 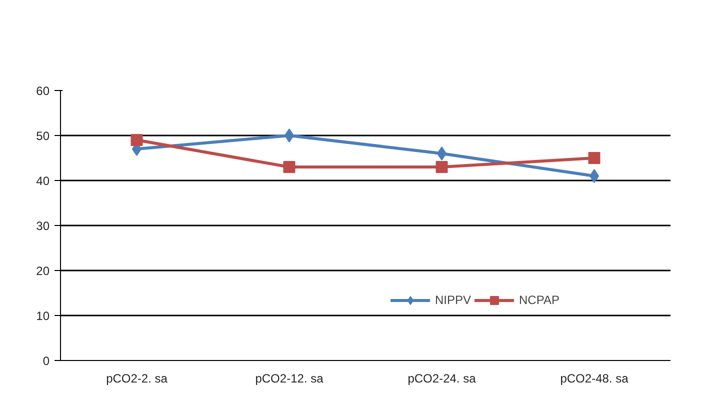 I want to click on legend-label: NCPAP, so click(x=539, y=300).